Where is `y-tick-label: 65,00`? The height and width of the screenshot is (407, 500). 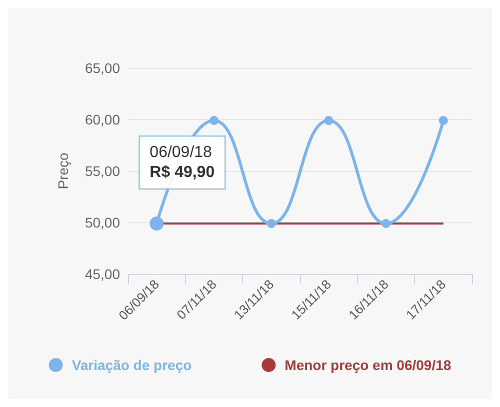 y-tick-label: 65,00 is located at coordinates (102, 68).